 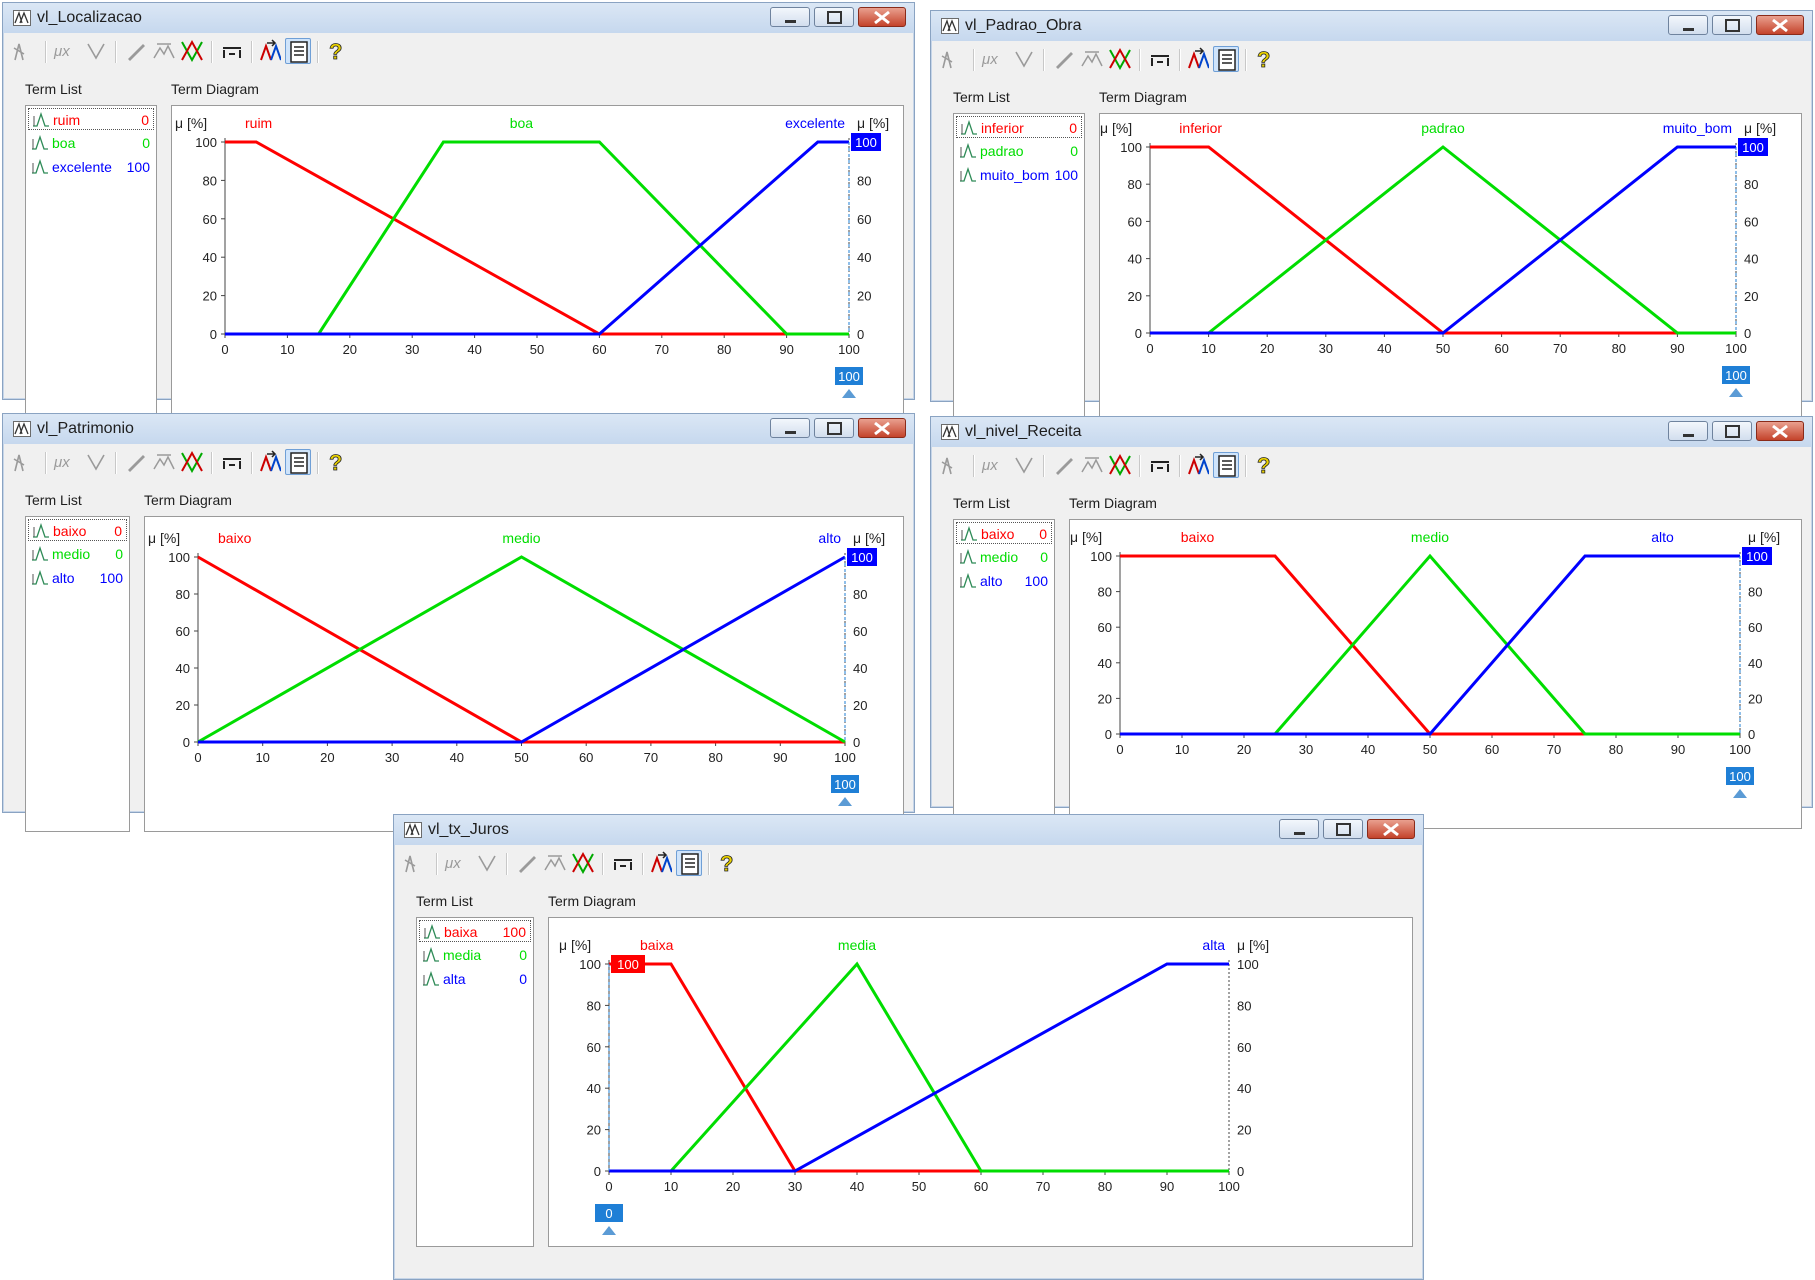 I want to click on title-bar: vl_Padrao_Obra, so click(x=1371, y=26).